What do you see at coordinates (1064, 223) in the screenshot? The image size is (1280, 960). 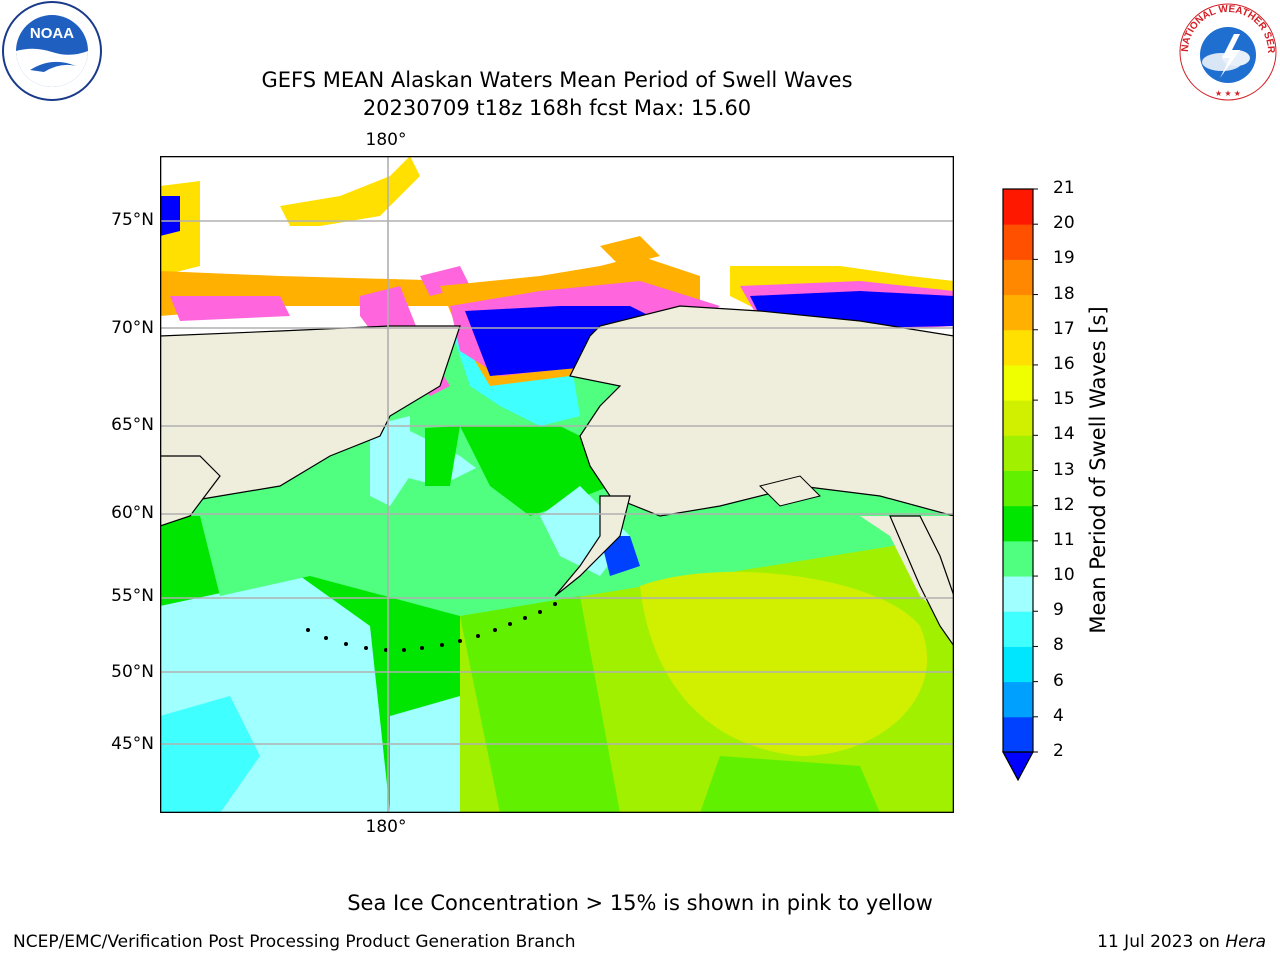 I see `colorbar-tick-label: 20` at bounding box center [1064, 223].